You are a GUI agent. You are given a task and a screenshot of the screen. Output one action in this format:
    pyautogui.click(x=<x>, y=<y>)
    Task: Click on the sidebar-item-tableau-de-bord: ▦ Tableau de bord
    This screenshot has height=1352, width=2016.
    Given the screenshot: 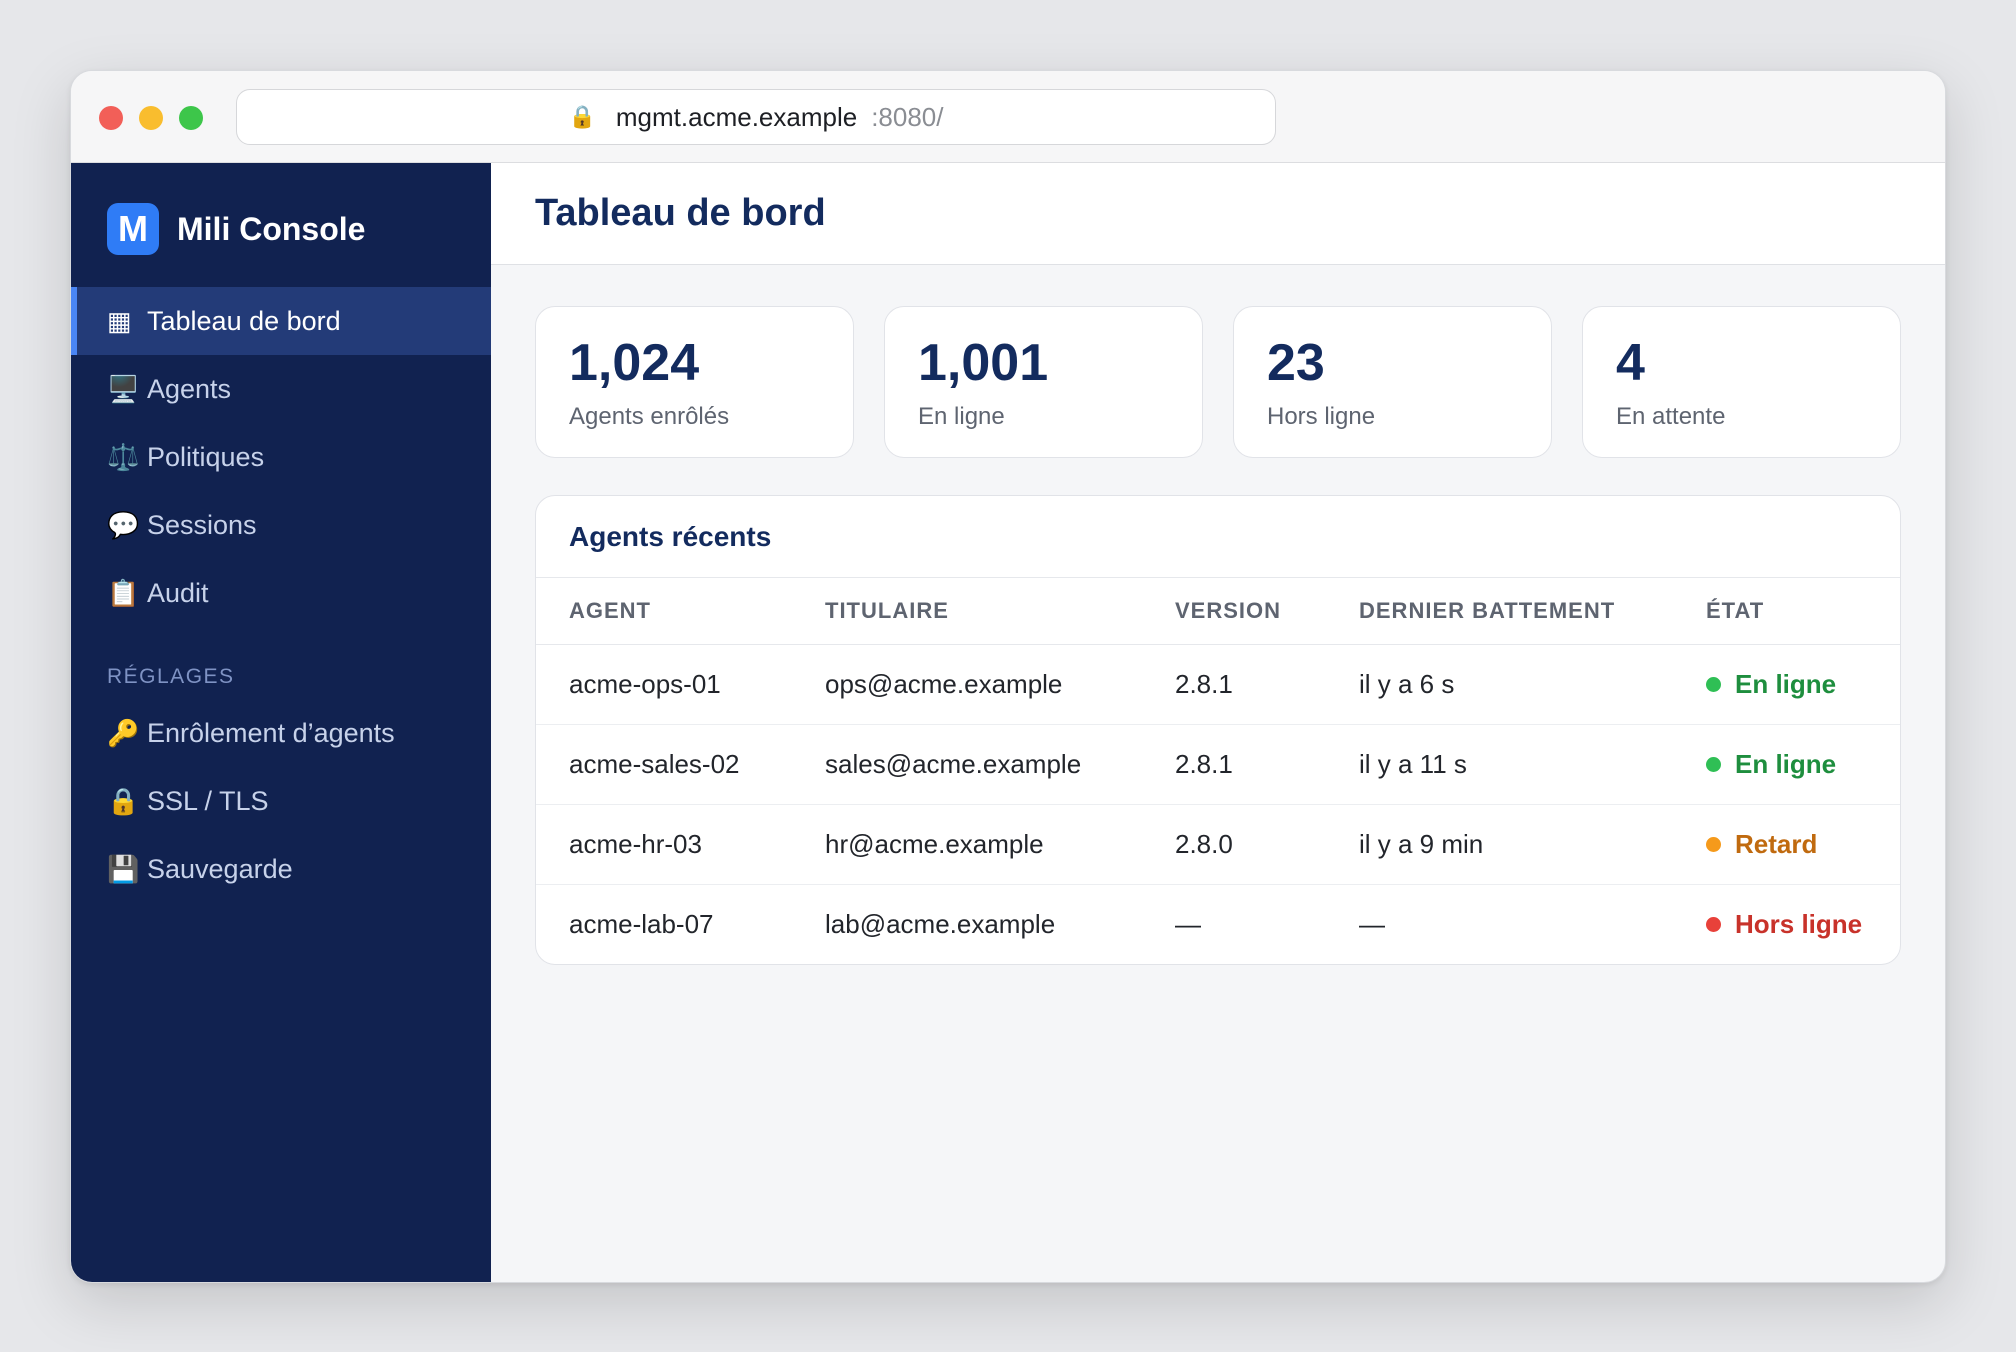 What is the action you would take?
    pyautogui.click(x=281, y=321)
    